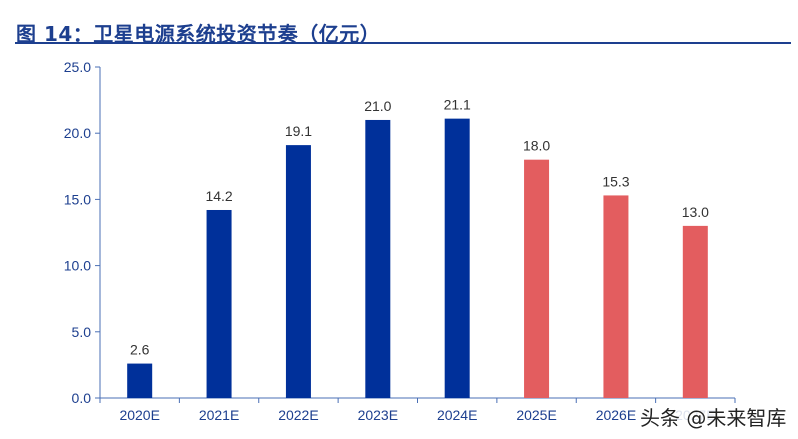 The image size is (798, 439). What do you see at coordinates (82, 332) in the screenshot?
I see `y-tick-label: 5.0` at bounding box center [82, 332].